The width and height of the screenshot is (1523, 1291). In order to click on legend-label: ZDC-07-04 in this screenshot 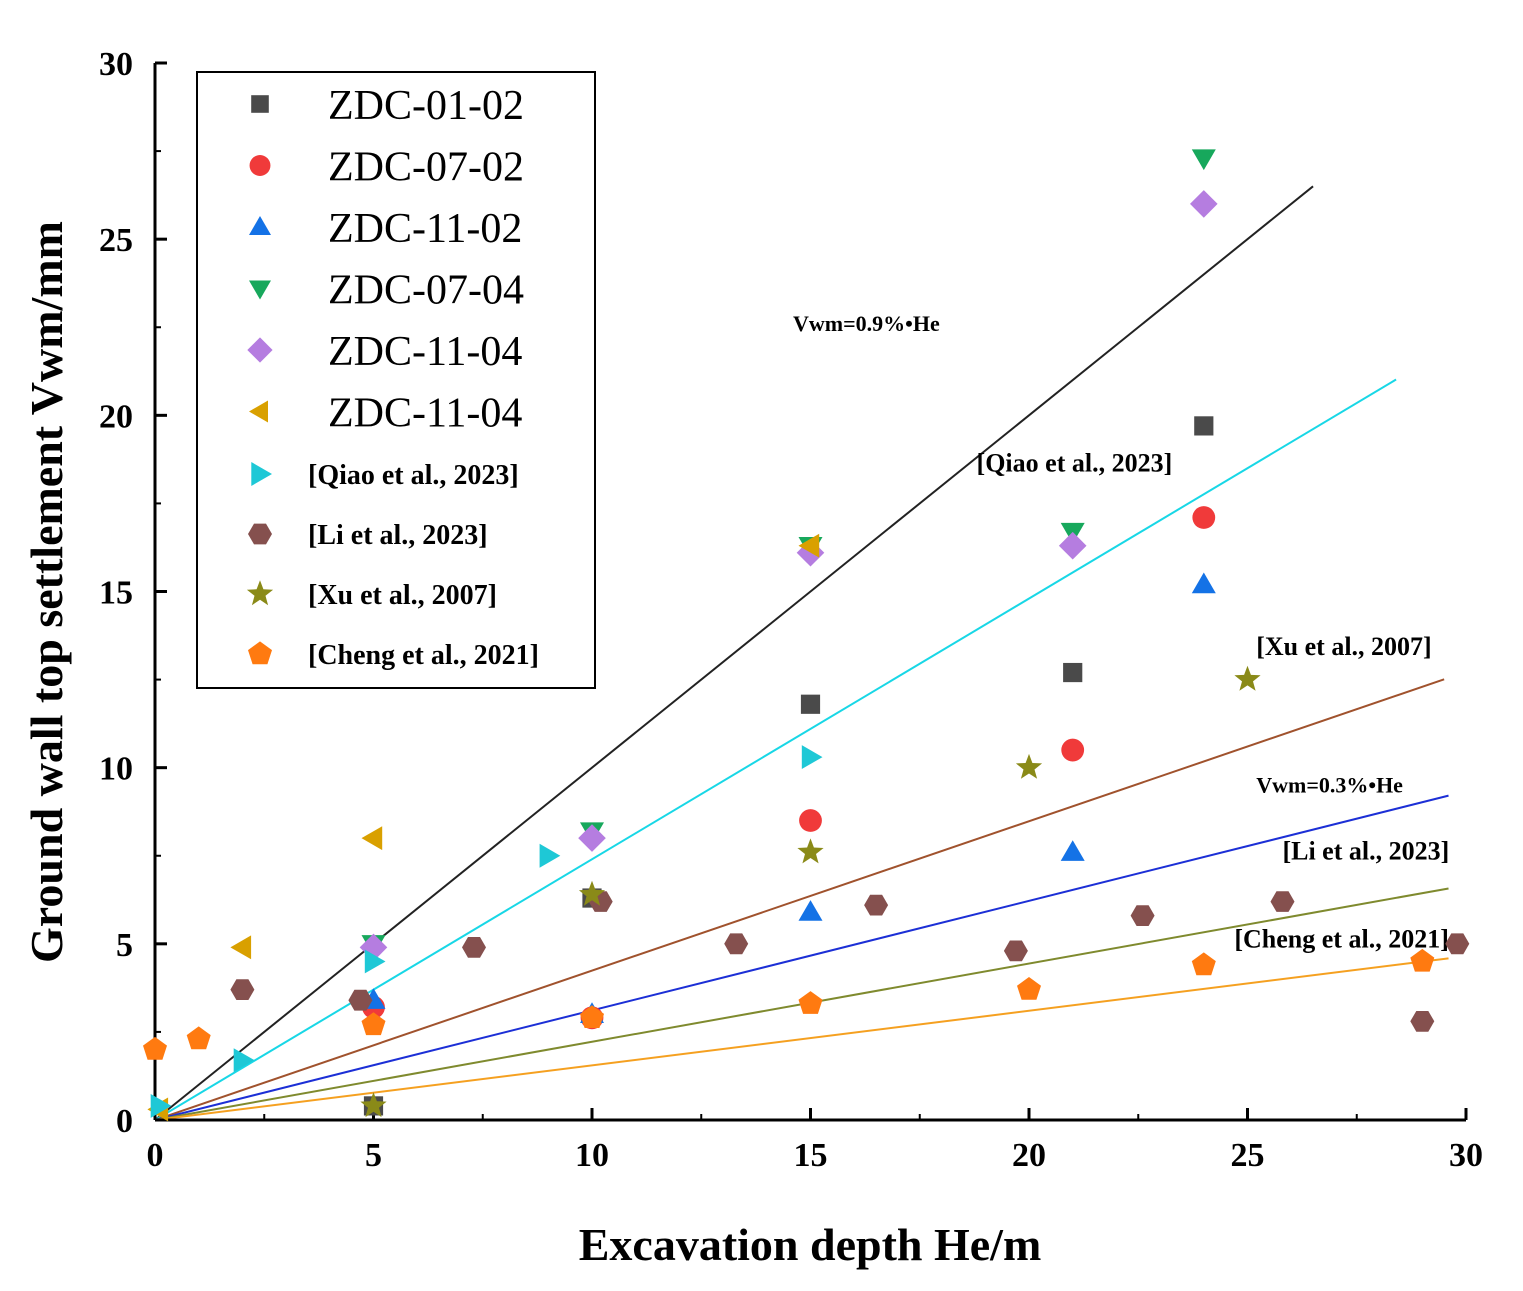, I will do `click(426, 291)`.